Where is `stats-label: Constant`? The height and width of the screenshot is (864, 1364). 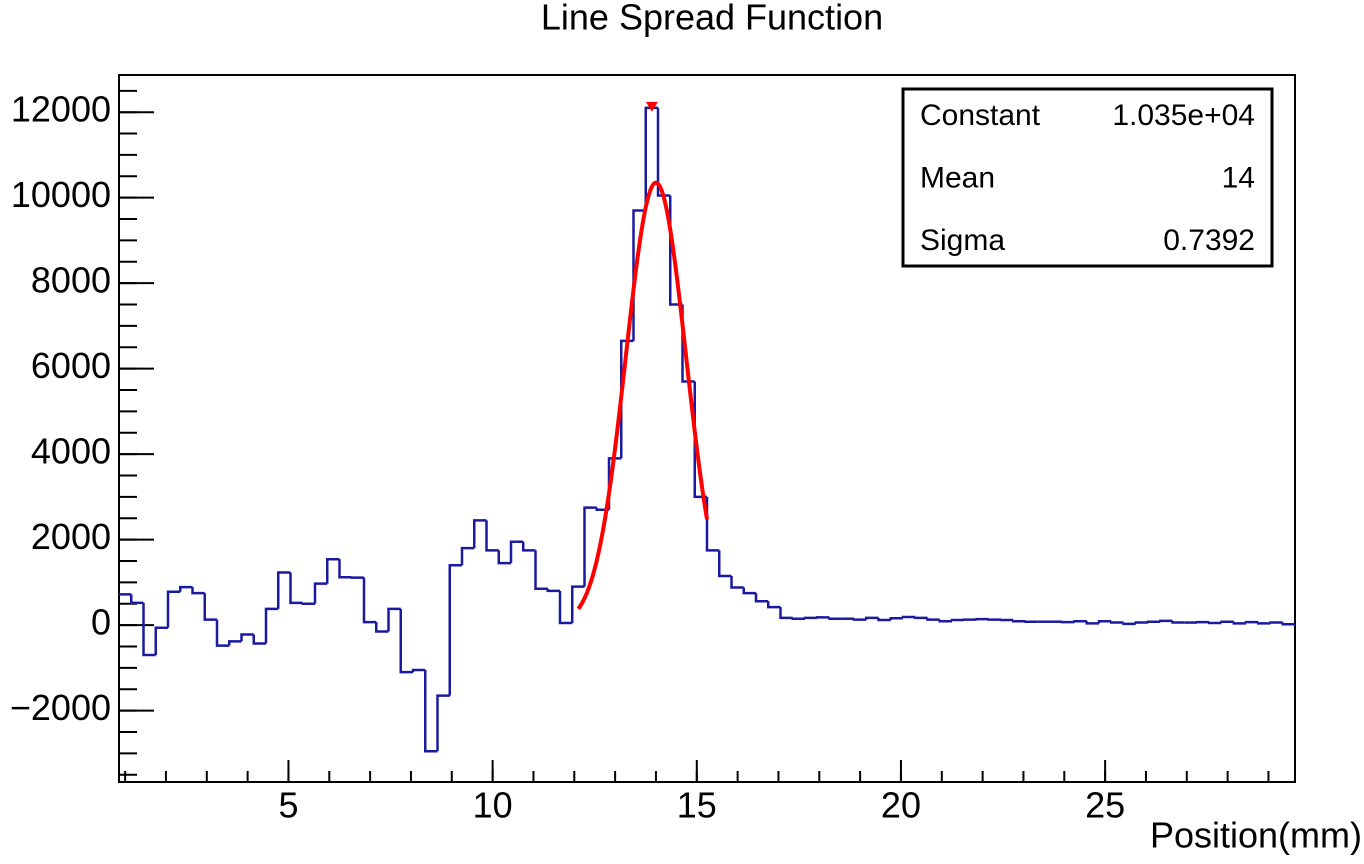
stats-label: Constant is located at coordinates (980, 115).